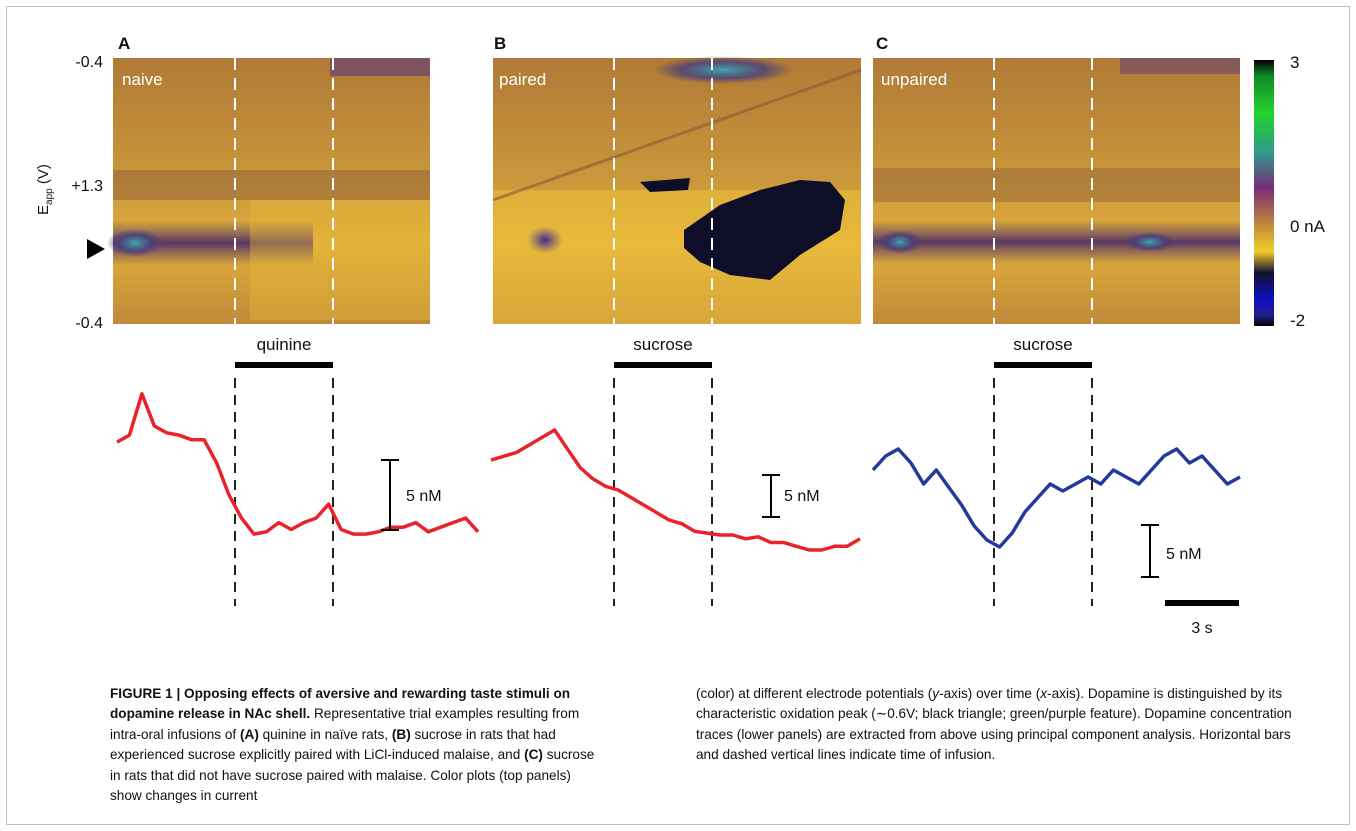 The image size is (1356, 831). Describe the element at coordinates (1043, 344) in the screenshot. I see `infusion-label-c: sucrose` at that location.